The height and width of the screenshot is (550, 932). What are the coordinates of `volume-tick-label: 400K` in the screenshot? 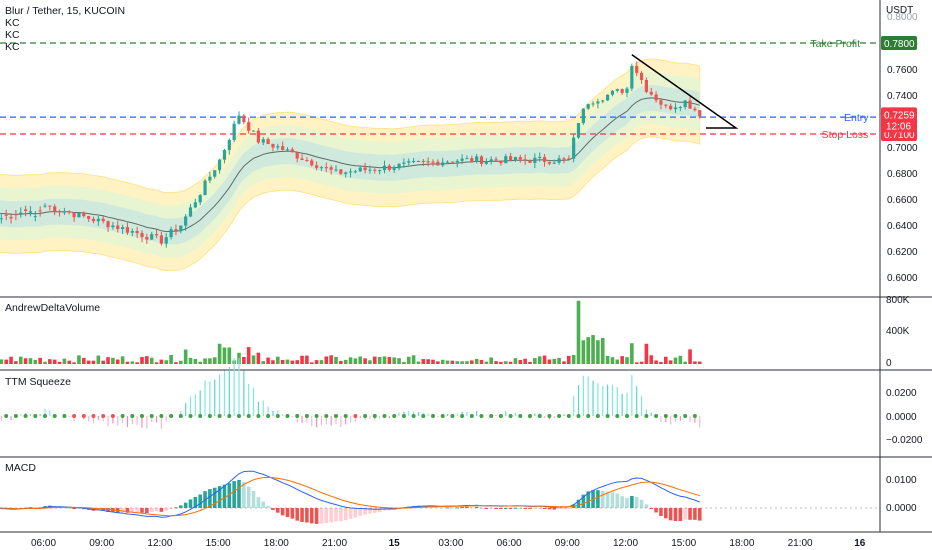 It's located at (898, 331).